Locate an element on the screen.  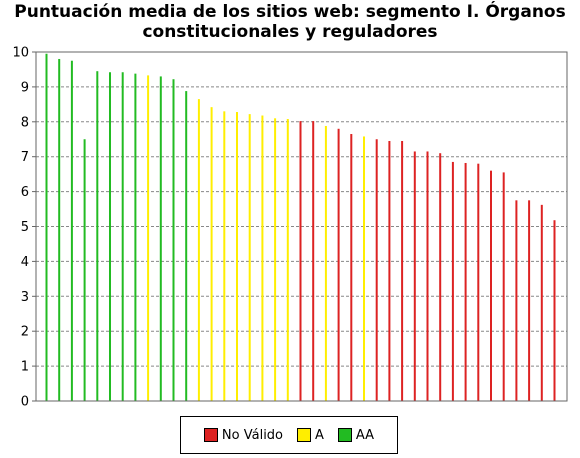
y-tick-label: 4 is located at coordinates (25, 262).